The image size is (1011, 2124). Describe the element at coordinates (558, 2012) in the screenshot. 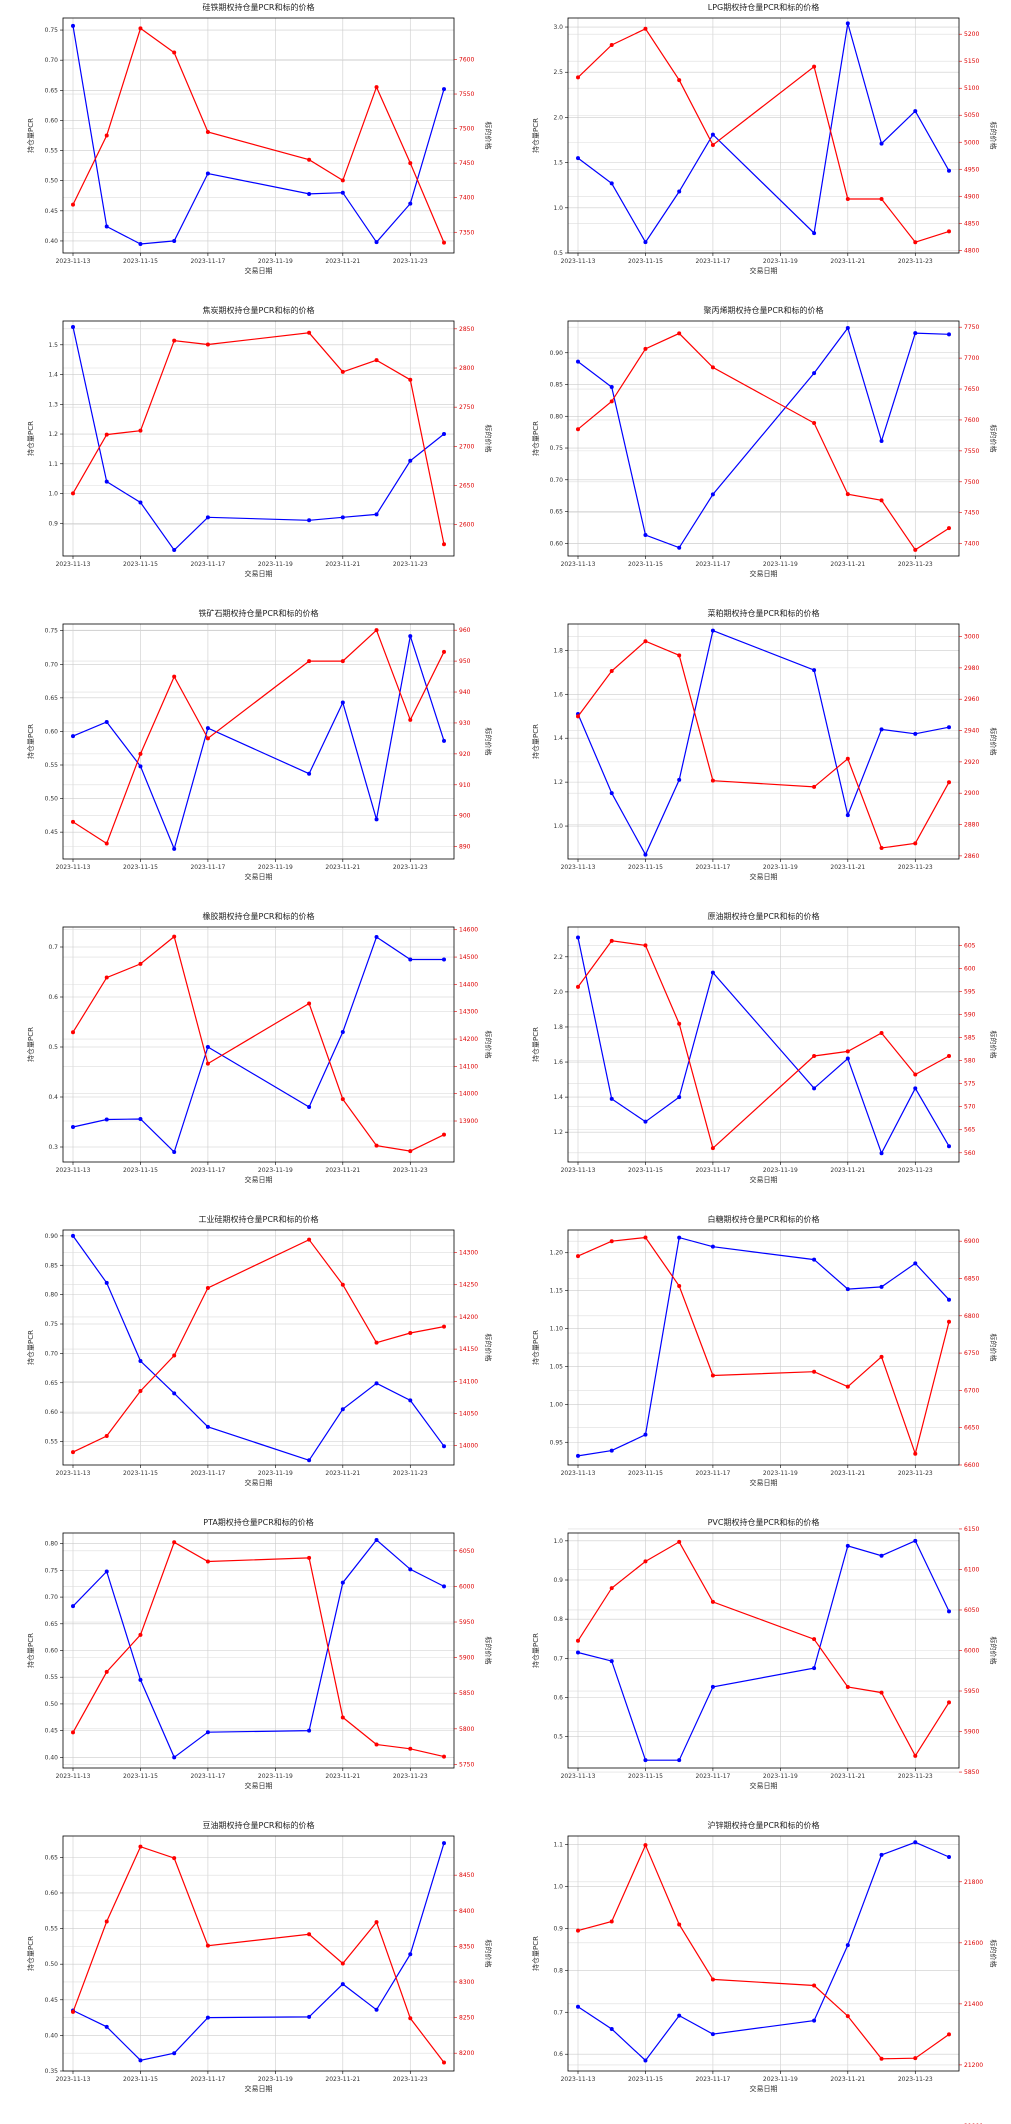

I see `y-tick-label: 0.7` at that location.